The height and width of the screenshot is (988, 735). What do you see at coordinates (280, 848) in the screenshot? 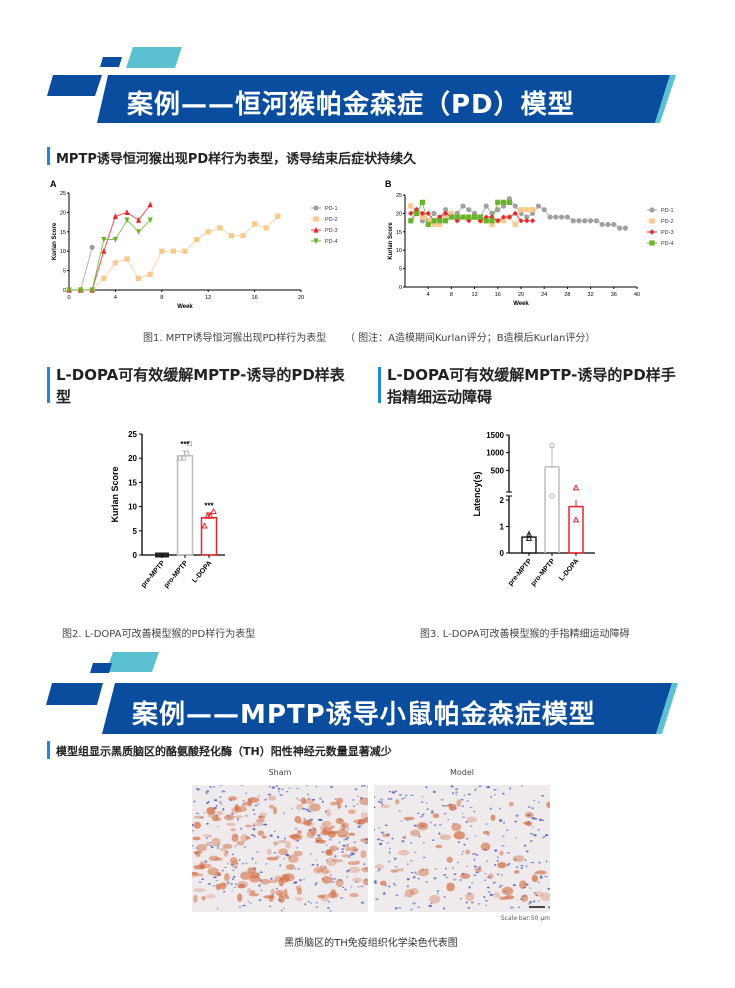
I see `sham-micrograph` at bounding box center [280, 848].